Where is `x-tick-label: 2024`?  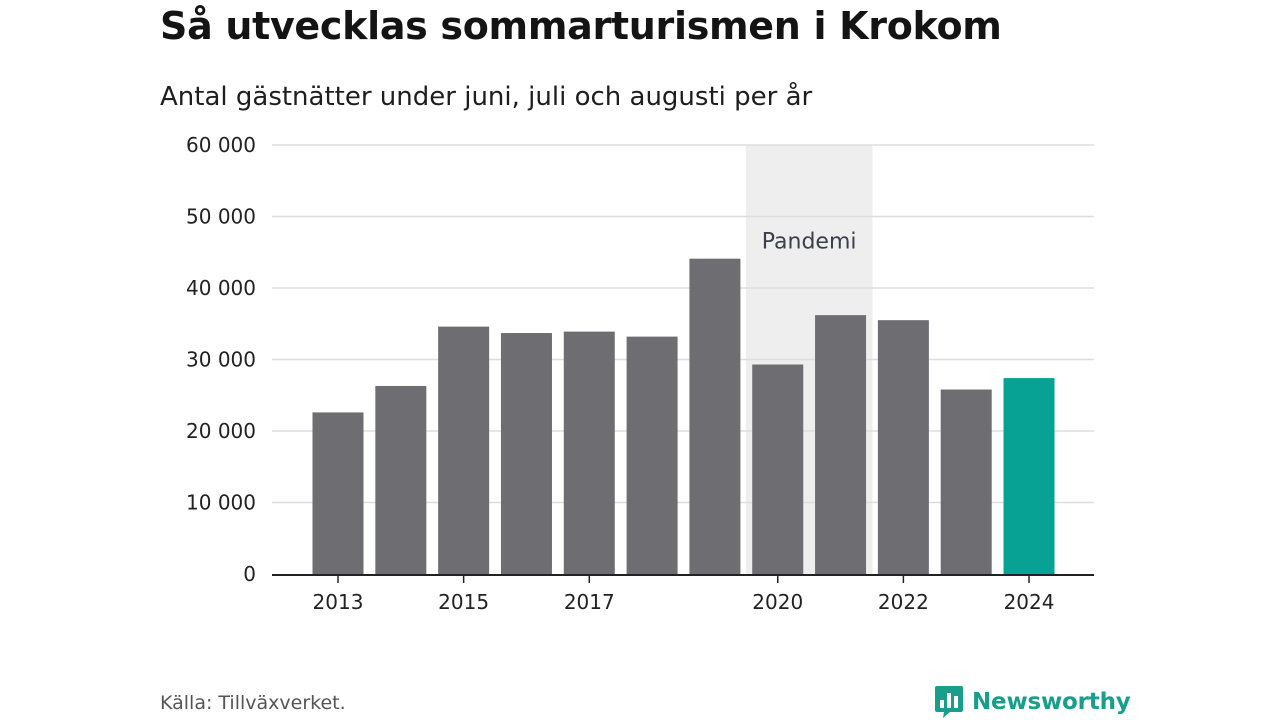
x-tick-label: 2024 is located at coordinates (1029, 602).